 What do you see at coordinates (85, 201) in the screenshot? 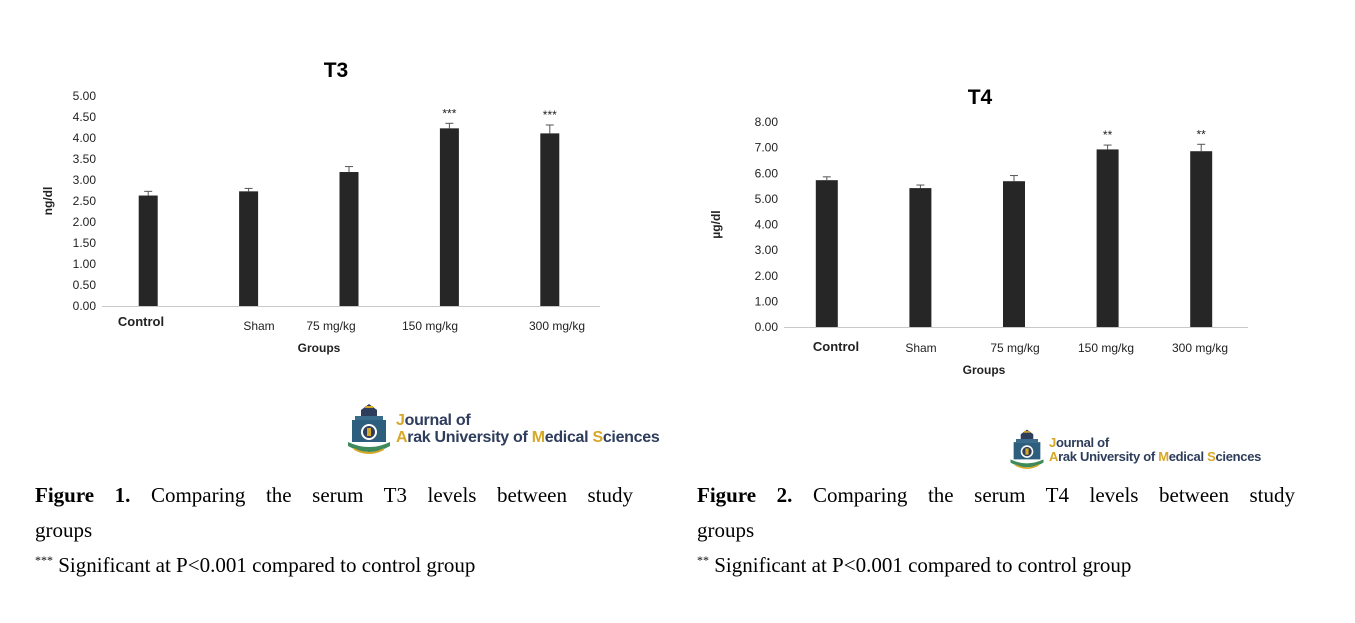
I see `y-tick-label: 2.50` at bounding box center [85, 201].